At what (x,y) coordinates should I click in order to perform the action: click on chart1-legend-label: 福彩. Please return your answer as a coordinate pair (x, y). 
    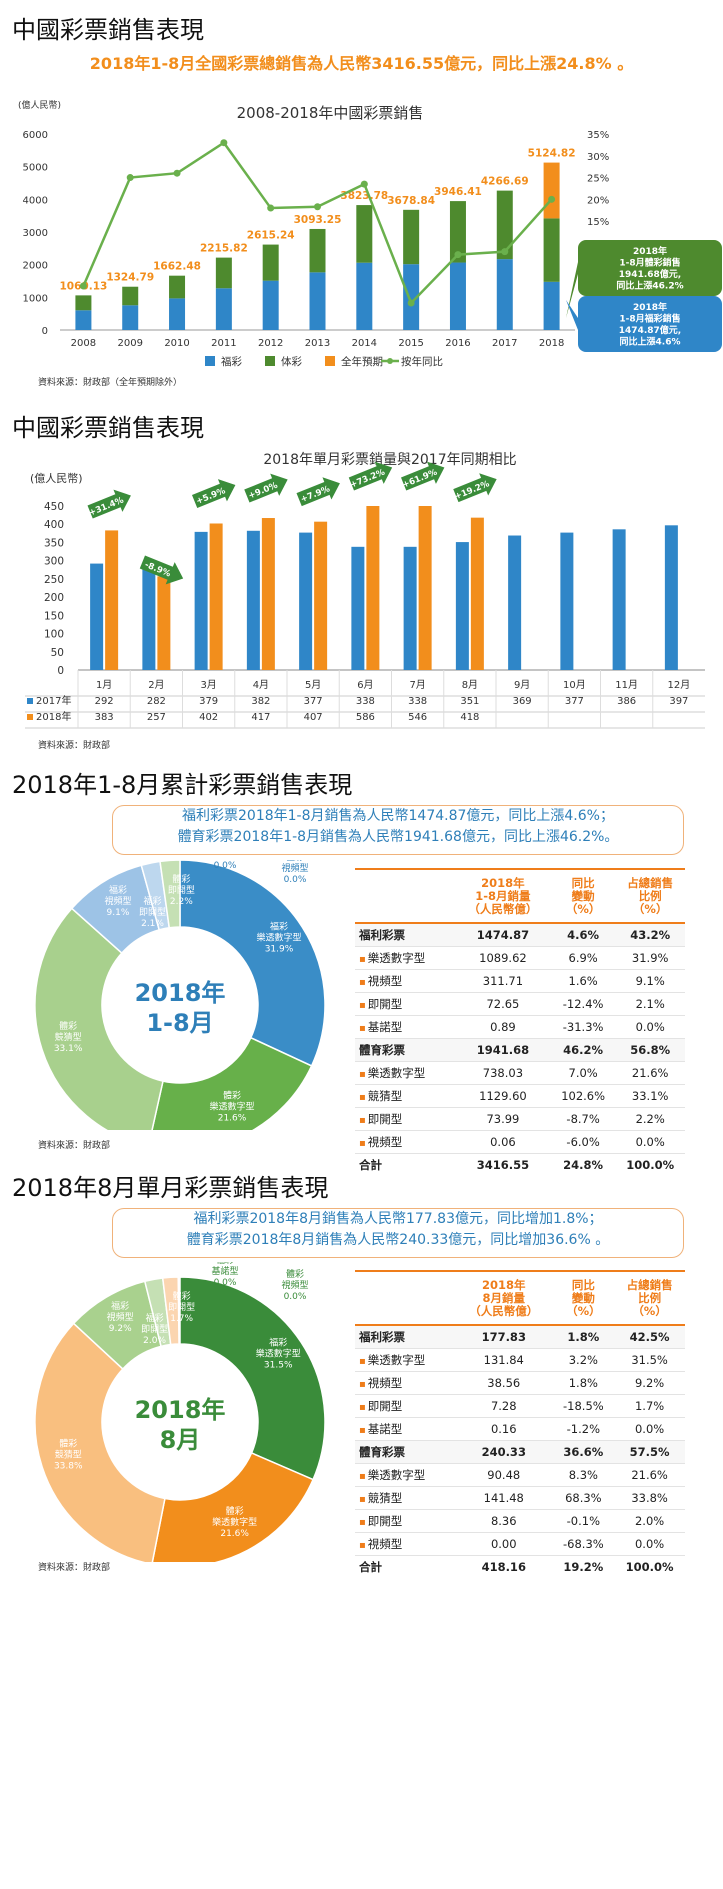
    Looking at the image, I should click on (231, 361).